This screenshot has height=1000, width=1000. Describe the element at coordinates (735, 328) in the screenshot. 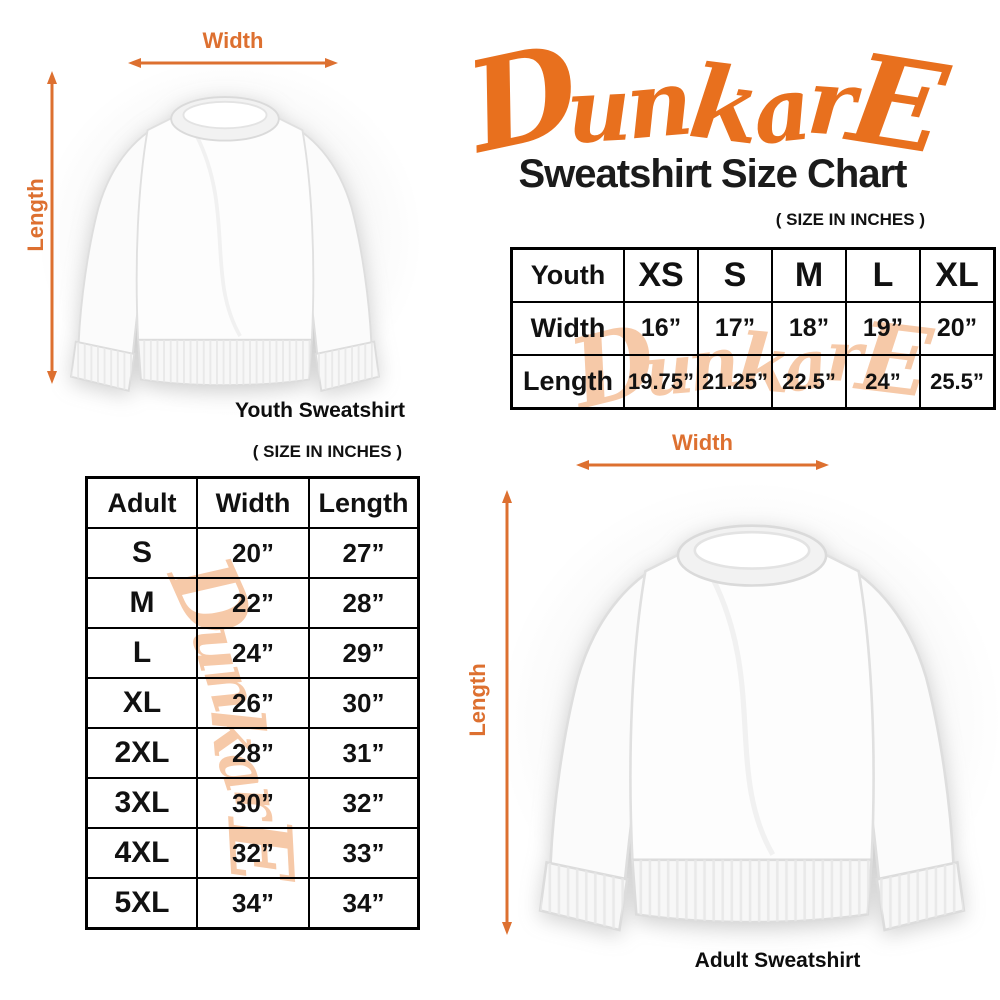

I see `table-cell: 17”` at that location.